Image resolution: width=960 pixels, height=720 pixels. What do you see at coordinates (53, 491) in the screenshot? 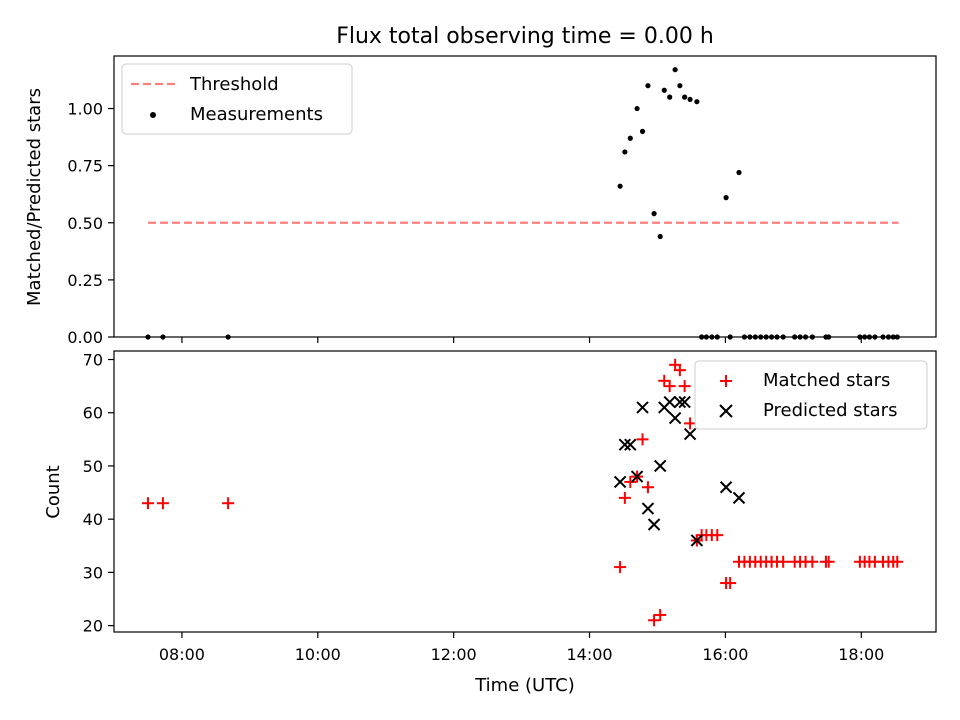
I see `bottom-y-axis-label: Count` at bounding box center [53, 491].